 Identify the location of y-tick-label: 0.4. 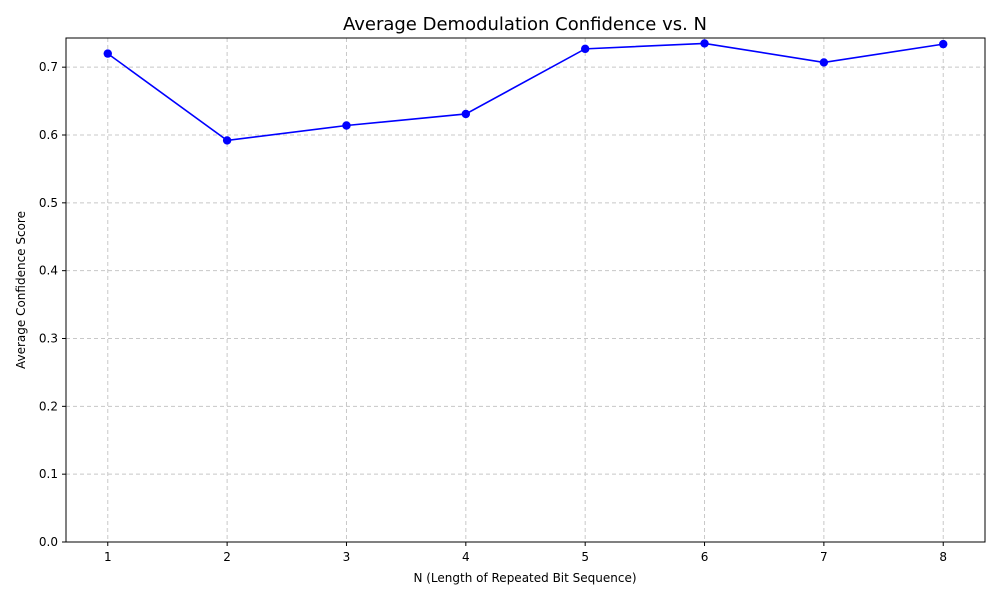
(48, 271).